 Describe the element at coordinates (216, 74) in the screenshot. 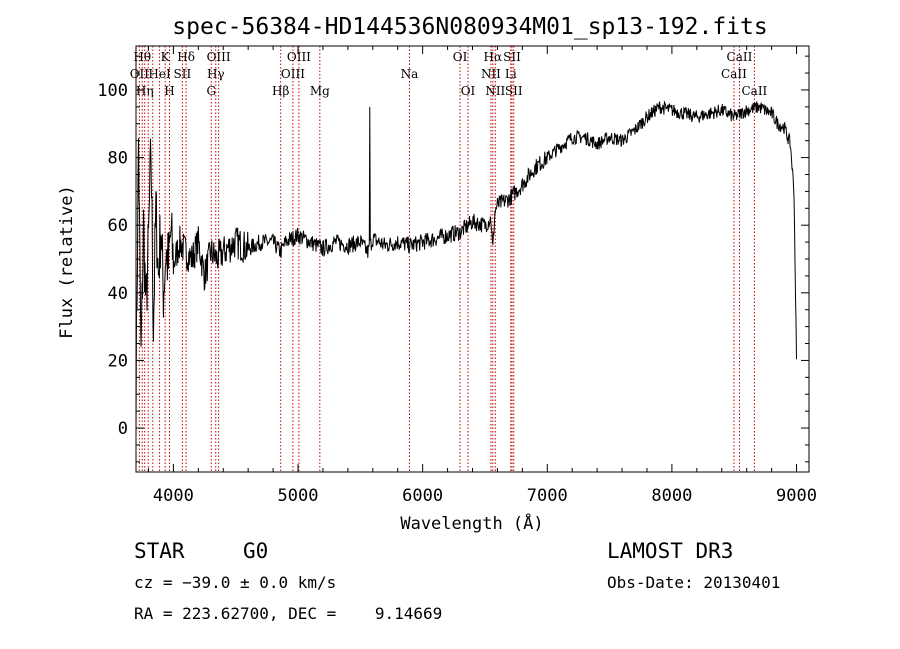

I see `line-label: Hγ` at that location.